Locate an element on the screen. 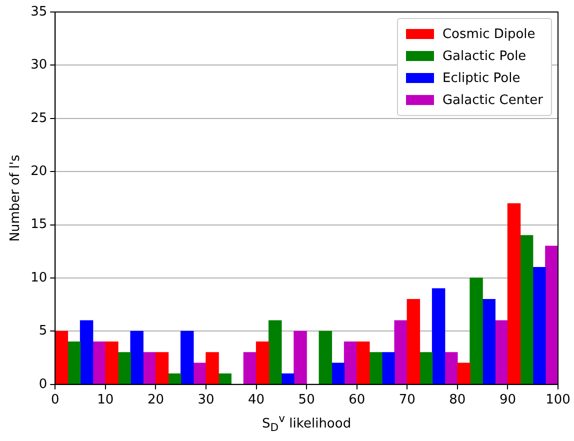 The image size is (574, 441). x-tick-label: 60 is located at coordinates (357, 400).